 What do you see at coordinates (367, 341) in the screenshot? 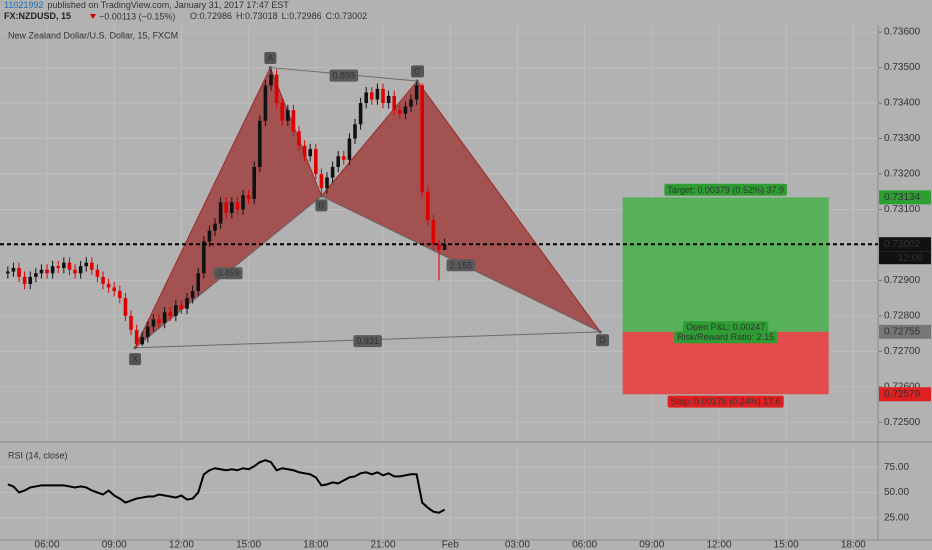
I see `ratio-label-text: 0.931` at bounding box center [367, 341].